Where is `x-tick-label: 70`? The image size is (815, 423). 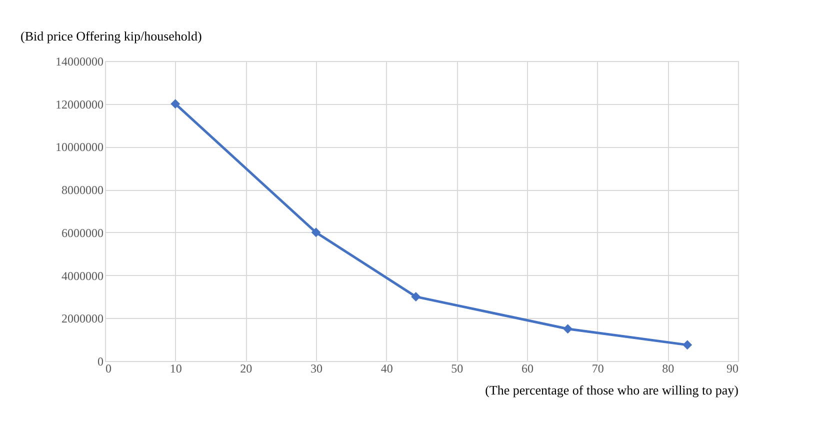
x-tick-label: 70 is located at coordinates (598, 369).